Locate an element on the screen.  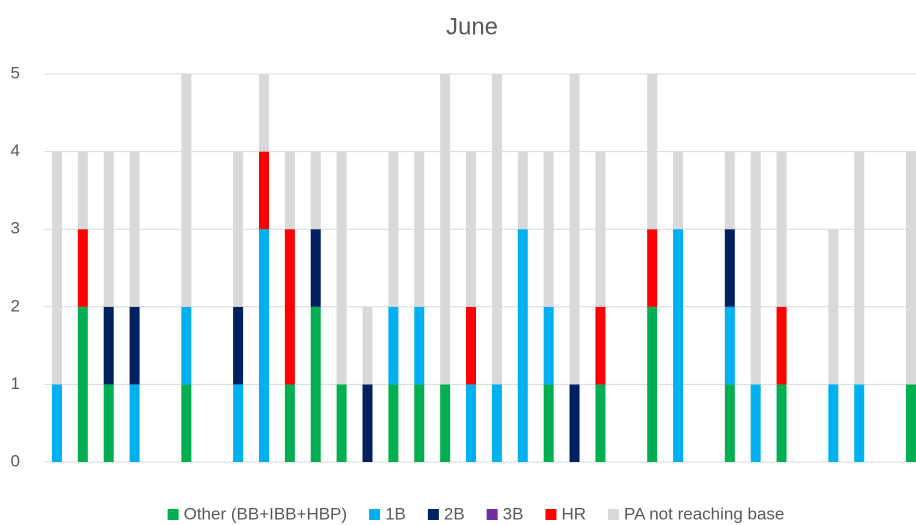
y-tick-label: 4 is located at coordinates (15, 150).